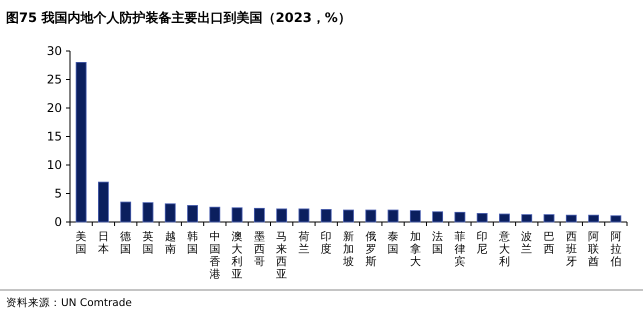 This screenshot has width=643, height=321. I want to click on x-tick-label: 阿联酋, so click(594, 249).